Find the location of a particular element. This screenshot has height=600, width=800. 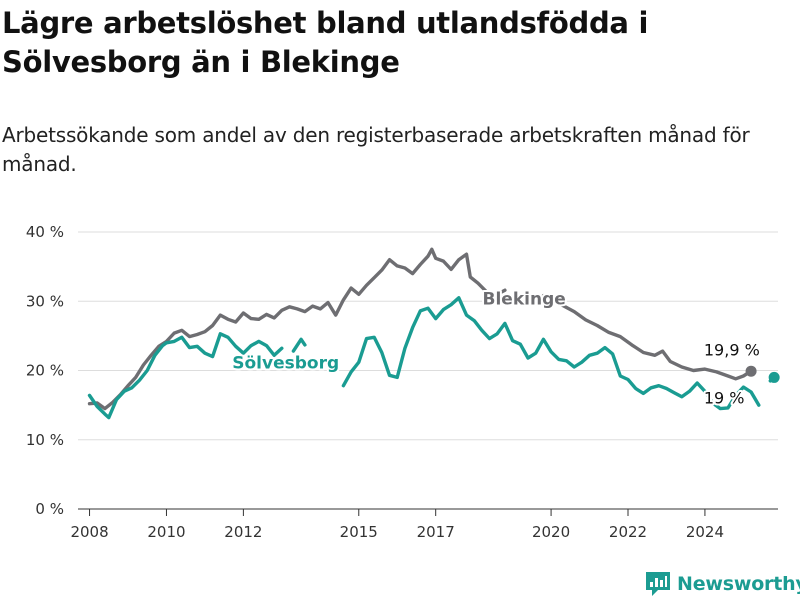

y-tick-label: 20 % is located at coordinates (45, 371).